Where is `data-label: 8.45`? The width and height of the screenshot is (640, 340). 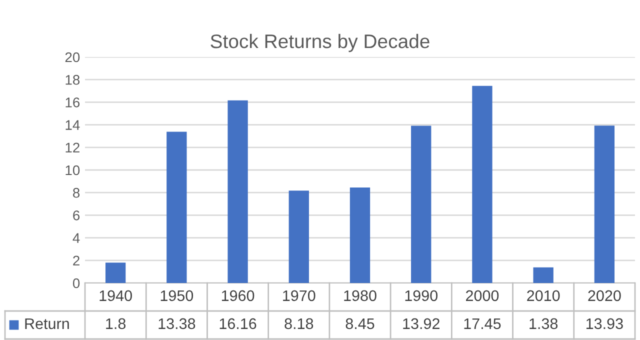 data-label: 8.45 is located at coordinates (360, 324).